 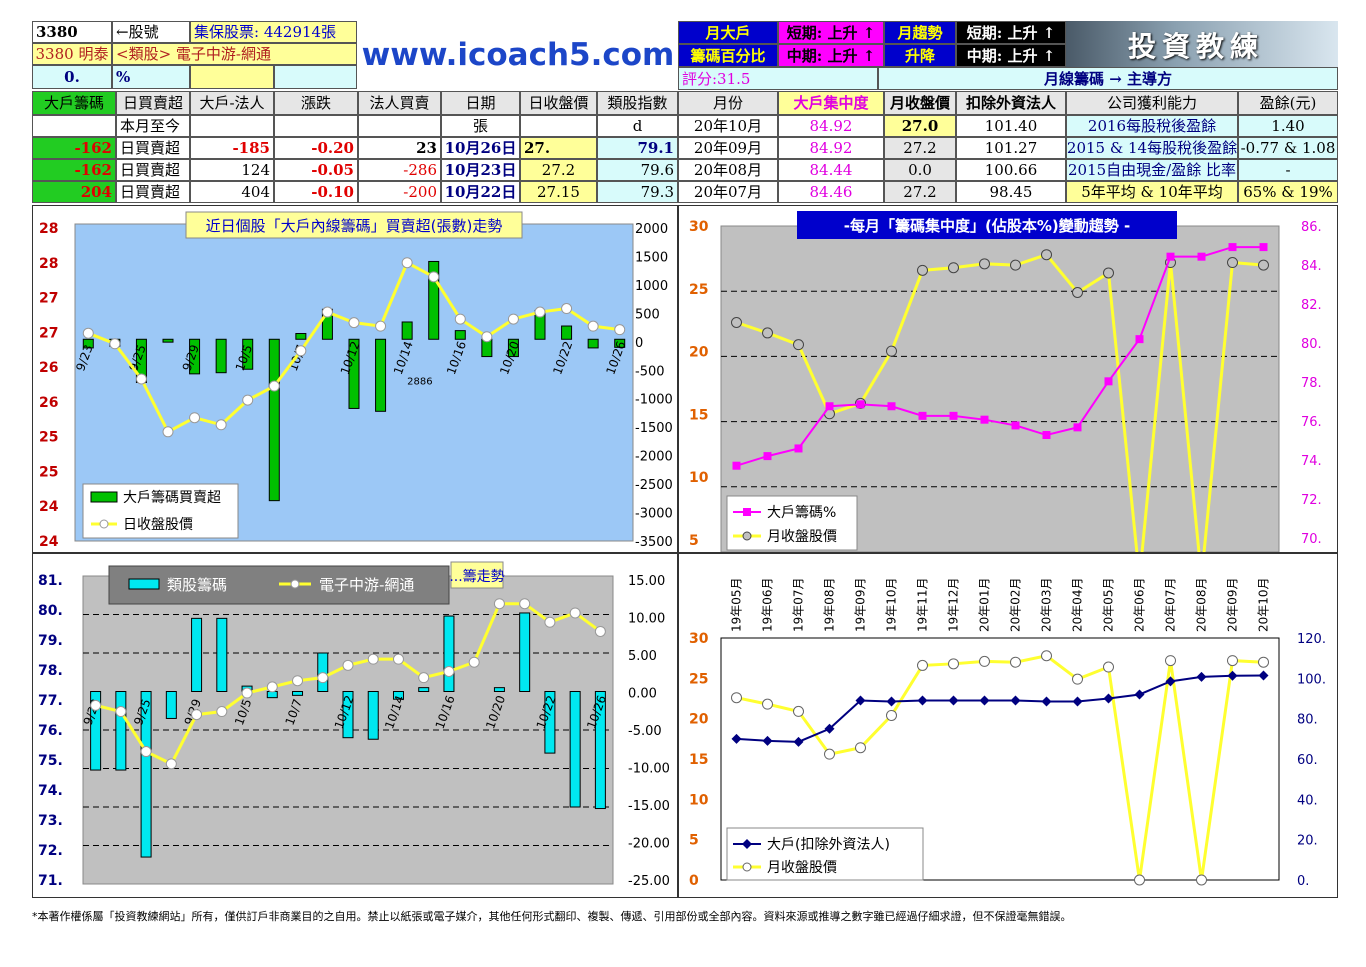 I want to click on left-table-cell: -162, so click(x=74, y=148).